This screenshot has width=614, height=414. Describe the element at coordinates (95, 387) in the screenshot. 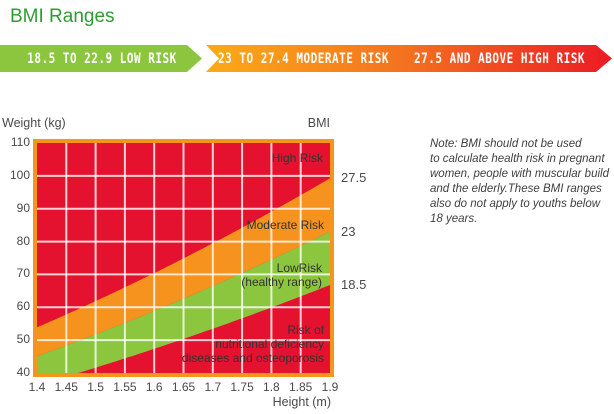

I see `x-axis-tick-label: 1.5` at that location.